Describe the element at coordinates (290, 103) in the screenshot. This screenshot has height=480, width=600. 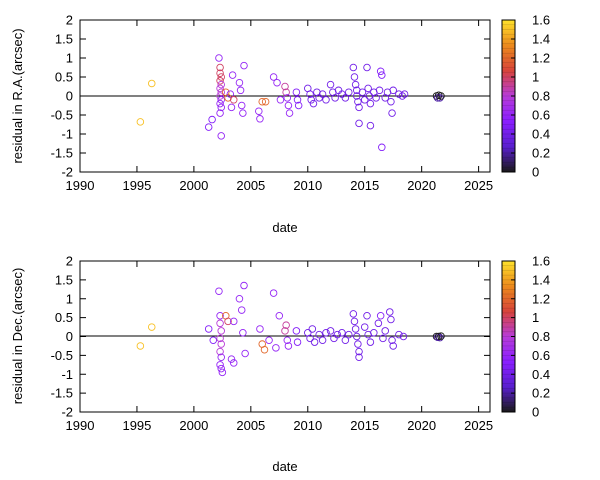
I see `ra-data-points` at that location.